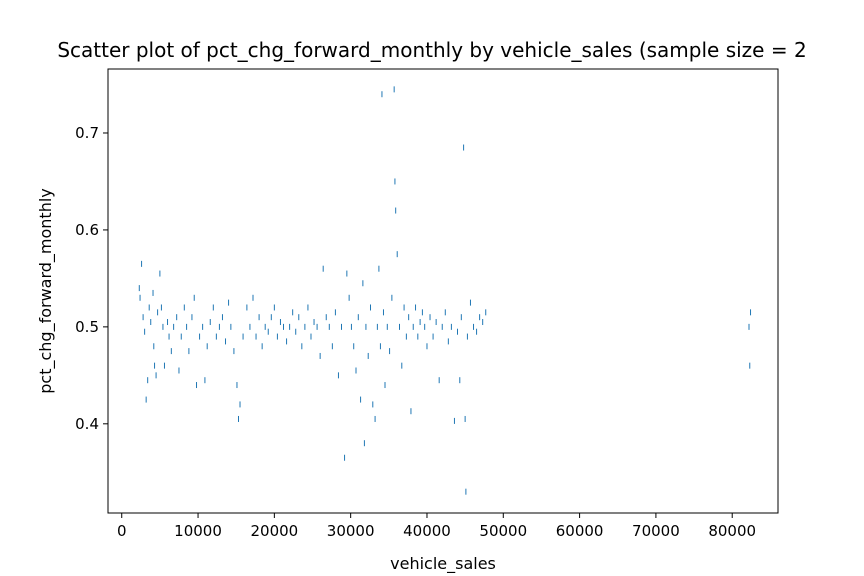 The height and width of the screenshot is (576, 864). I want to click on x-tick-label: 50000, so click(503, 531).